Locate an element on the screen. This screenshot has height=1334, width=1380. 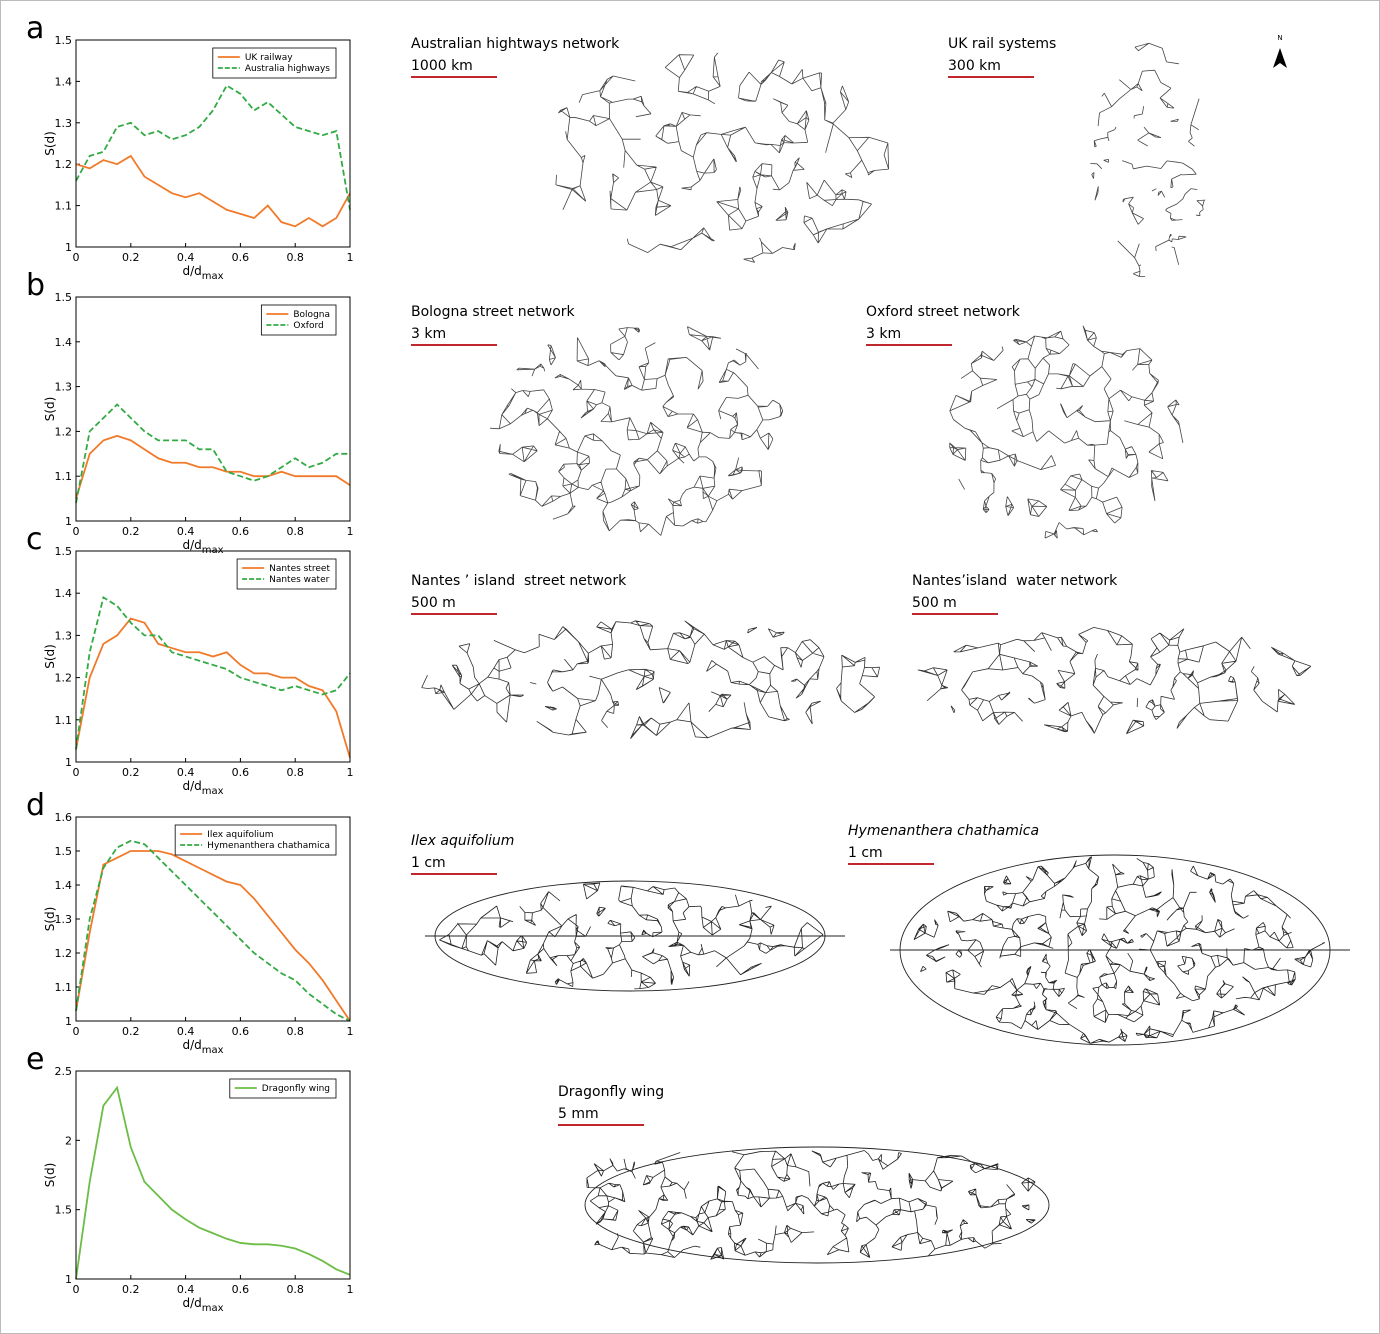
panel-letter: c is located at coordinates (34, 539).